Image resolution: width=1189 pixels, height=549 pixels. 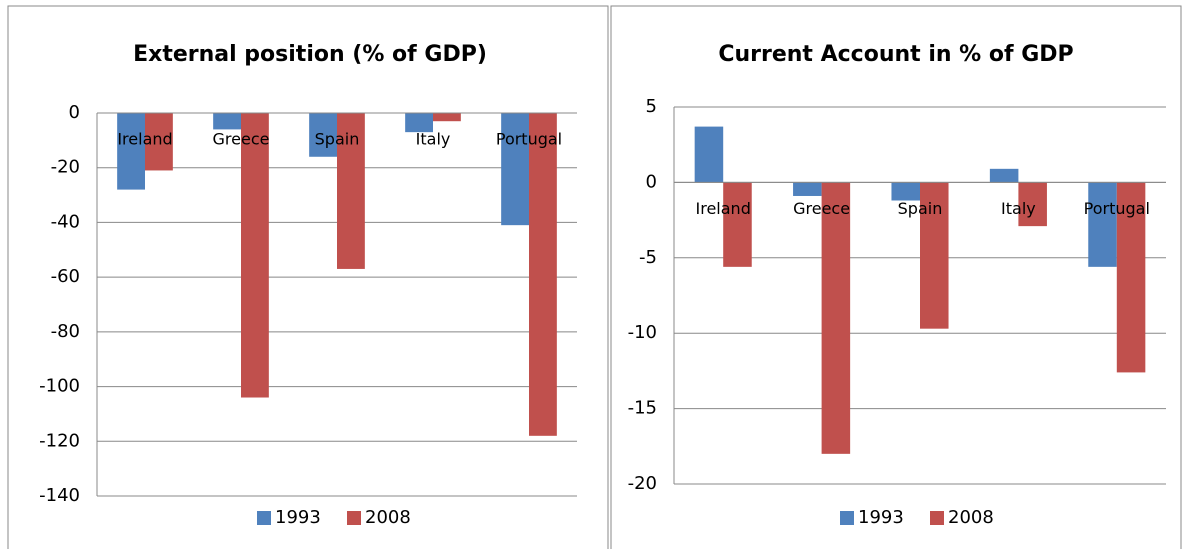 I want to click on y-tick-label: -60, so click(x=65, y=276).